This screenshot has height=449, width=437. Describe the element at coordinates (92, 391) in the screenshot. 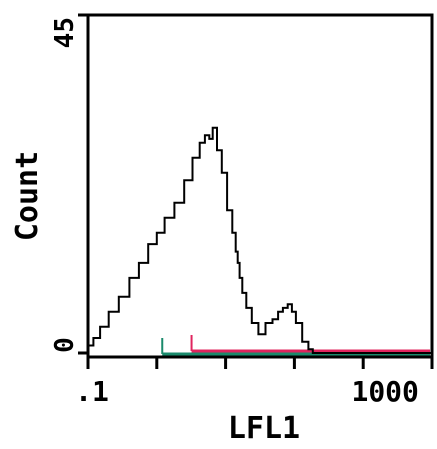

I see `x-tick-label-min: .1` at that location.